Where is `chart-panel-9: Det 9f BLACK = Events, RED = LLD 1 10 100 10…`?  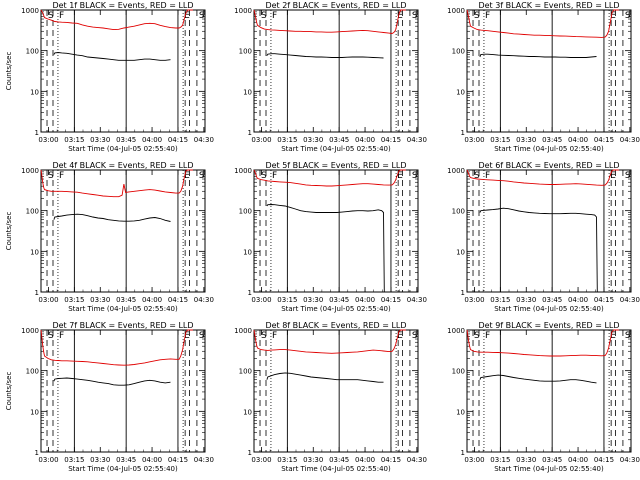
chart-panel-9: Det 9f BLACK = Events, RED = LLD 1 10 100 10… is located at coordinates (543, 397).